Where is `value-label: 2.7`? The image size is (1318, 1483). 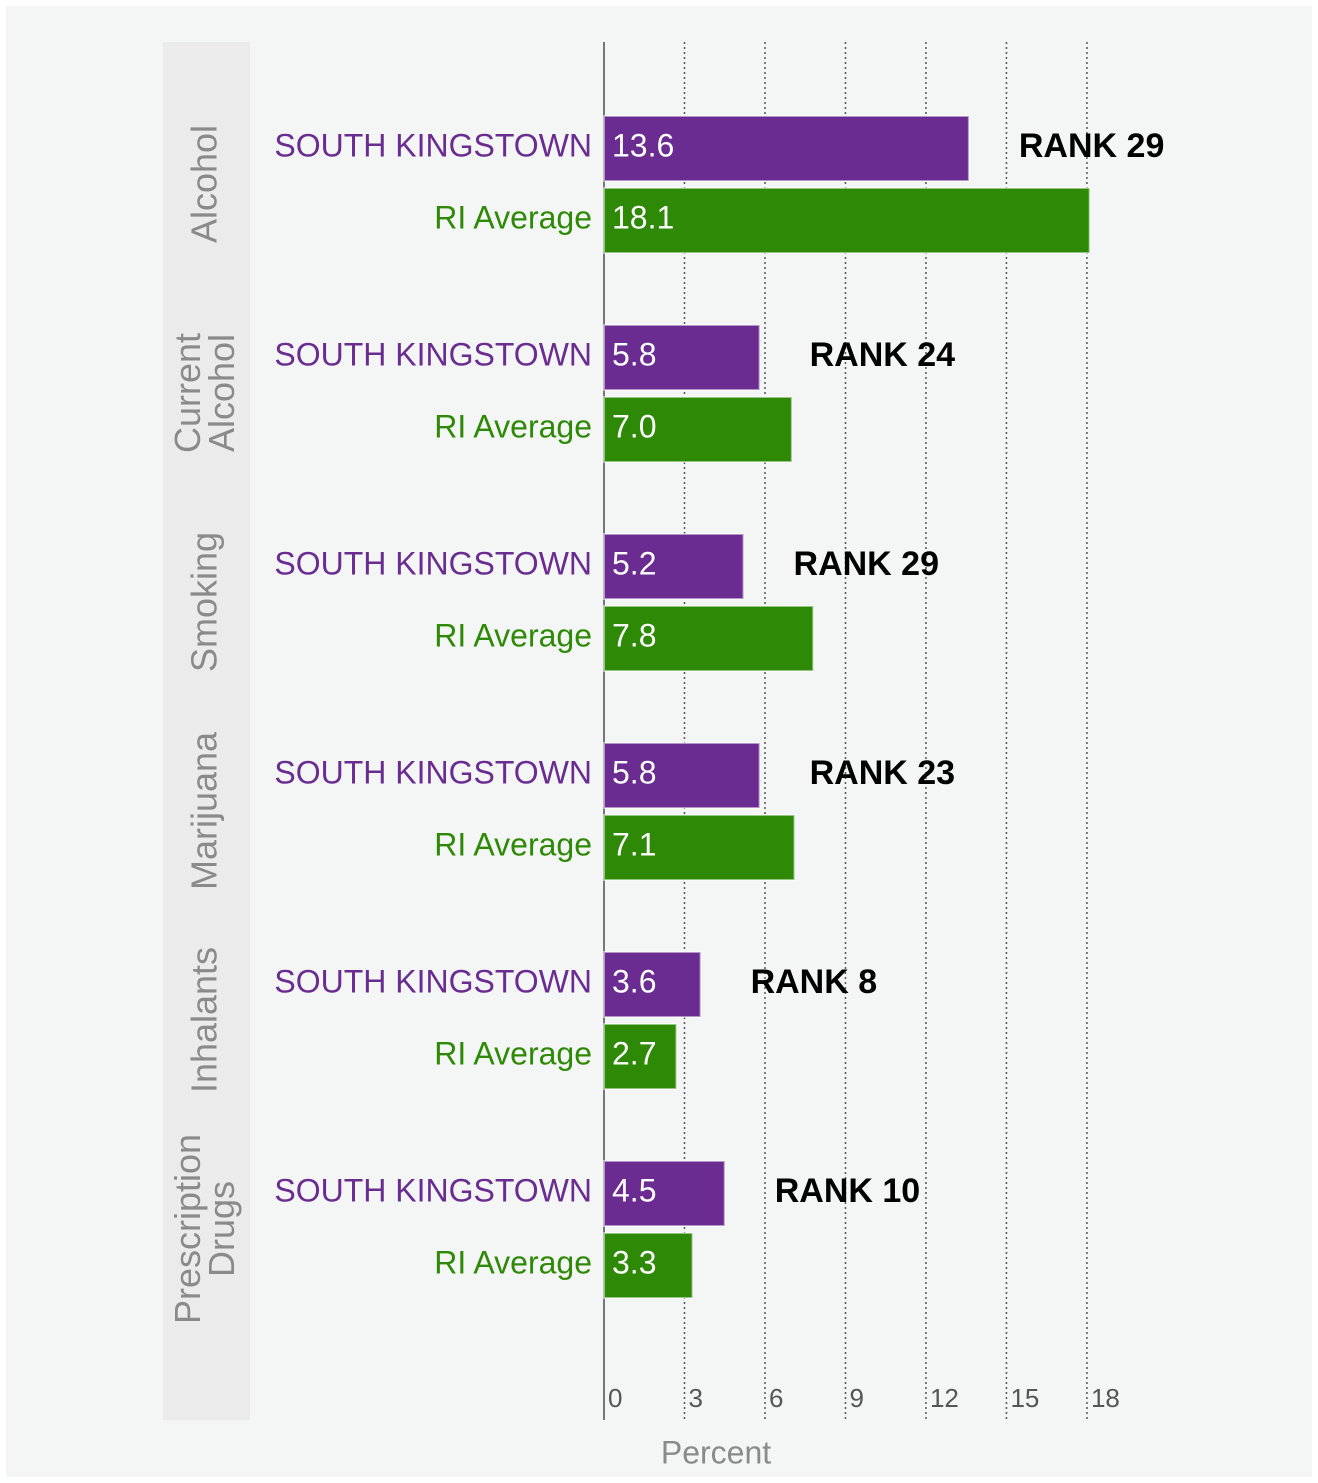 value-label: 2.7 is located at coordinates (634, 1053).